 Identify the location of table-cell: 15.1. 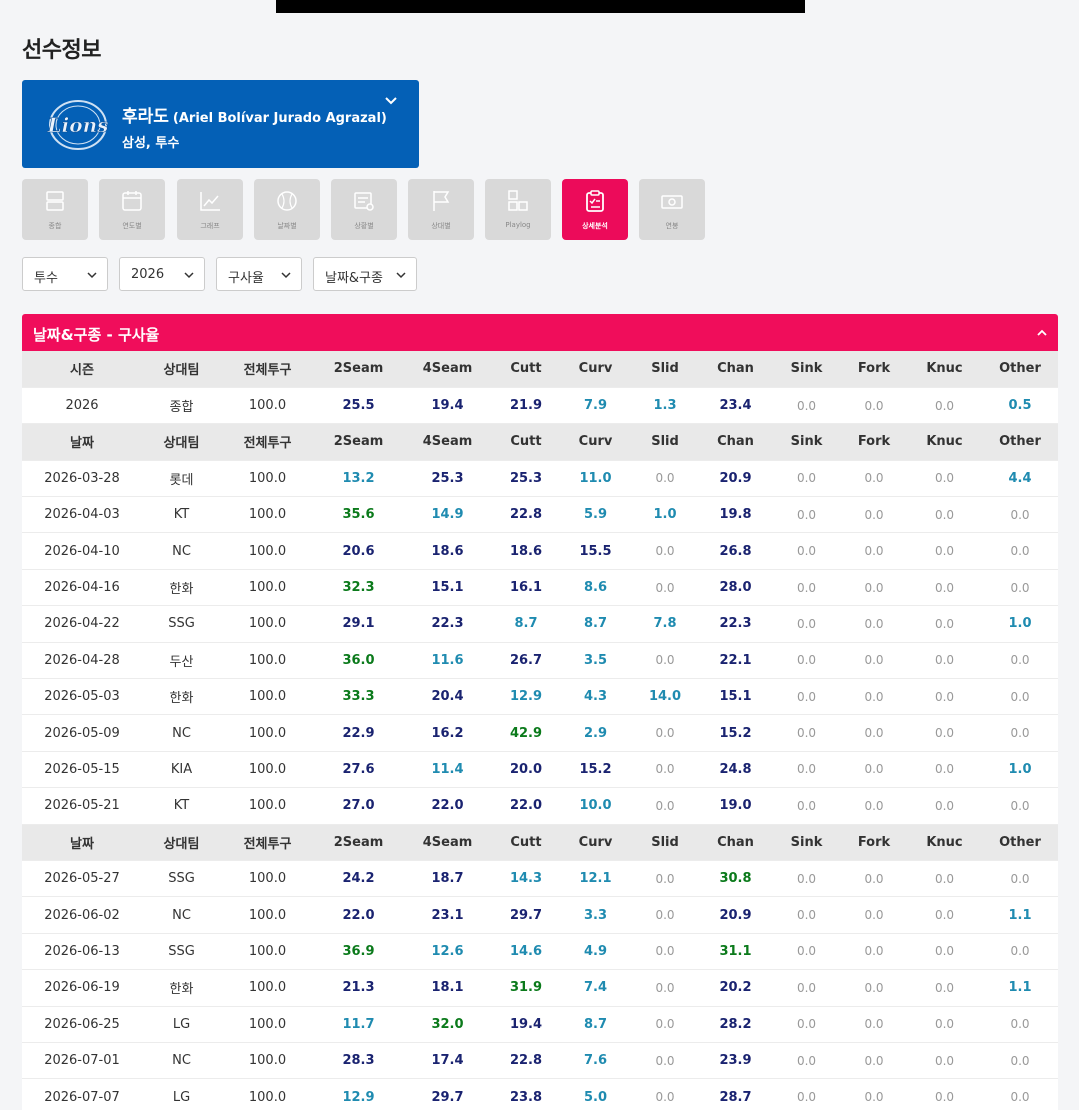
(735, 697).